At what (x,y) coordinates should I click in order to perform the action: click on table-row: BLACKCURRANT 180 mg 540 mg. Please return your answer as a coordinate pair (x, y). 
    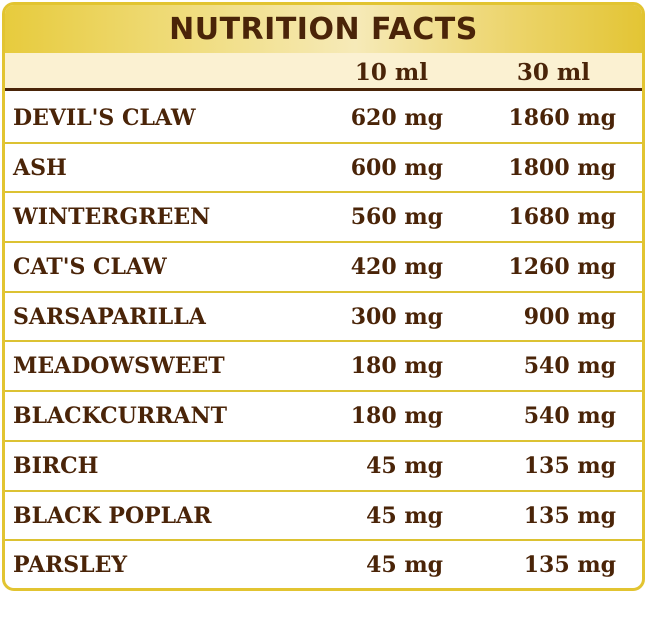
    Looking at the image, I should click on (323, 417).